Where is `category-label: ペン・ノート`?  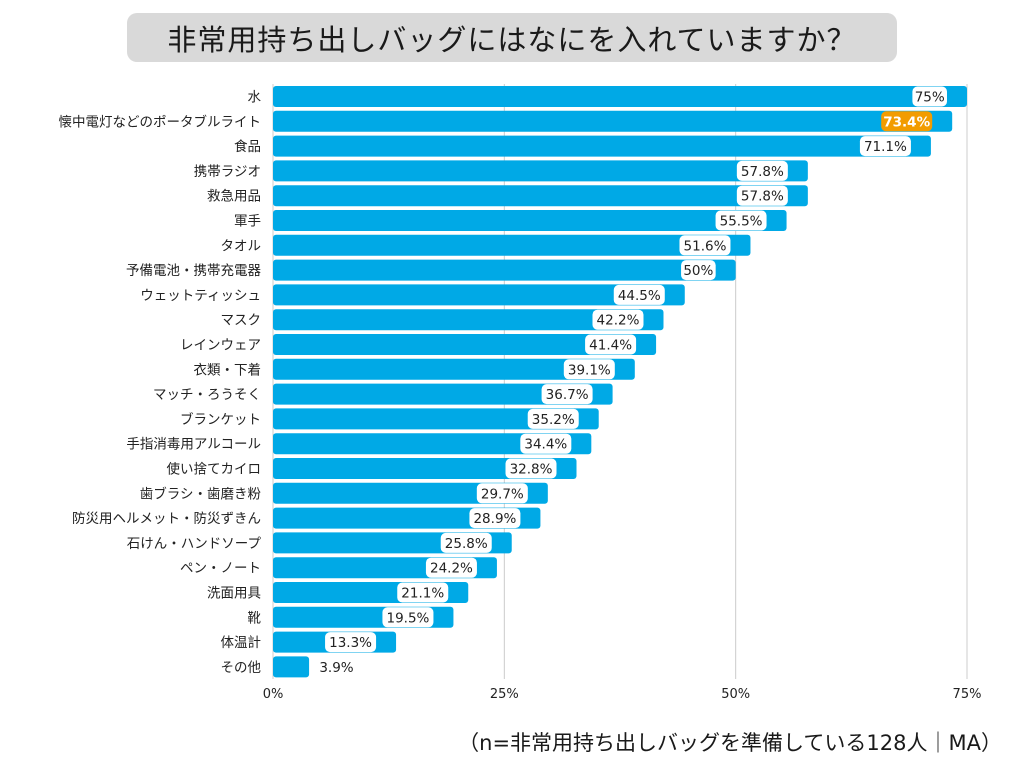 category-label: ペン・ノート is located at coordinates (220, 569).